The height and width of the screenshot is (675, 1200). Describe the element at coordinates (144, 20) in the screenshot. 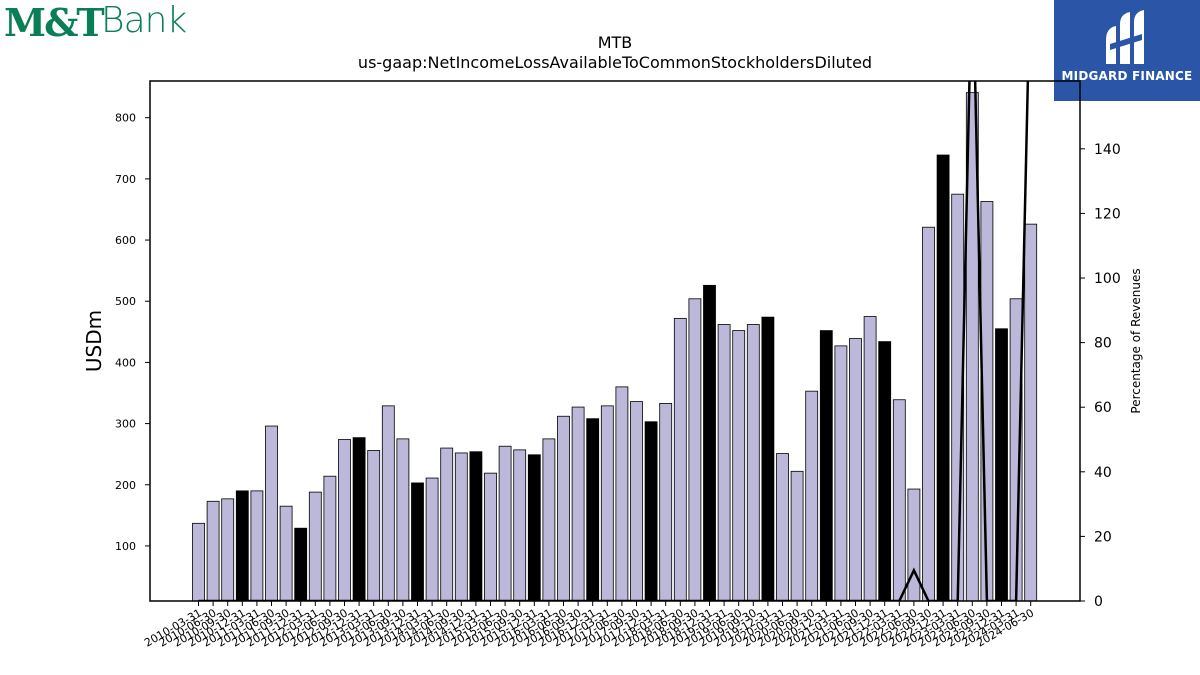

I see `logo-wordmark: Bank` at that location.